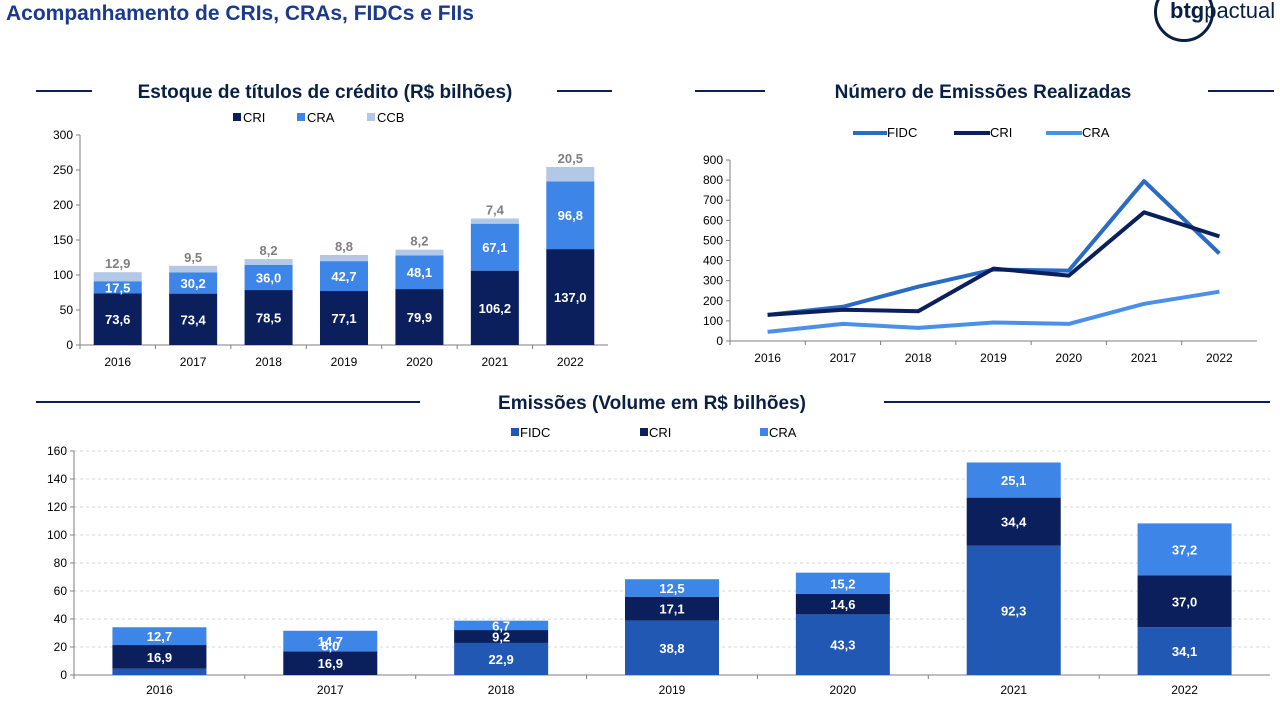 The height and width of the screenshot is (703, 1280). Describe the element at coordinates (159, 636) in the screenshot. I see `data-label-cra: 12,7` at that location.